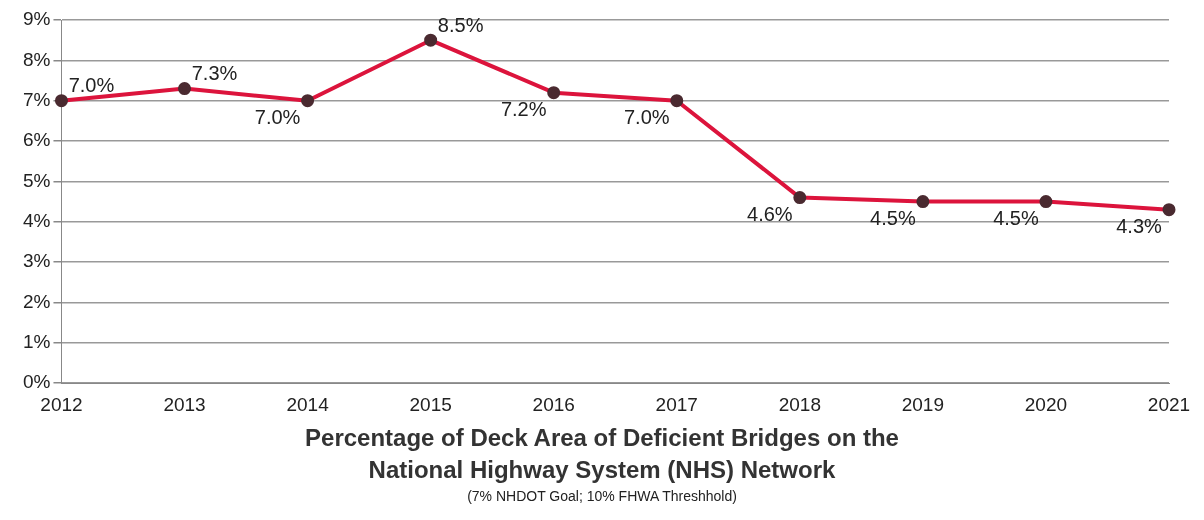  What do you see at coordinates (602, 496) in the screenshot?
I see `text: (7% NHDOT Goal; 10% FHWA Threshhold)` at bounding box center [602, 496].